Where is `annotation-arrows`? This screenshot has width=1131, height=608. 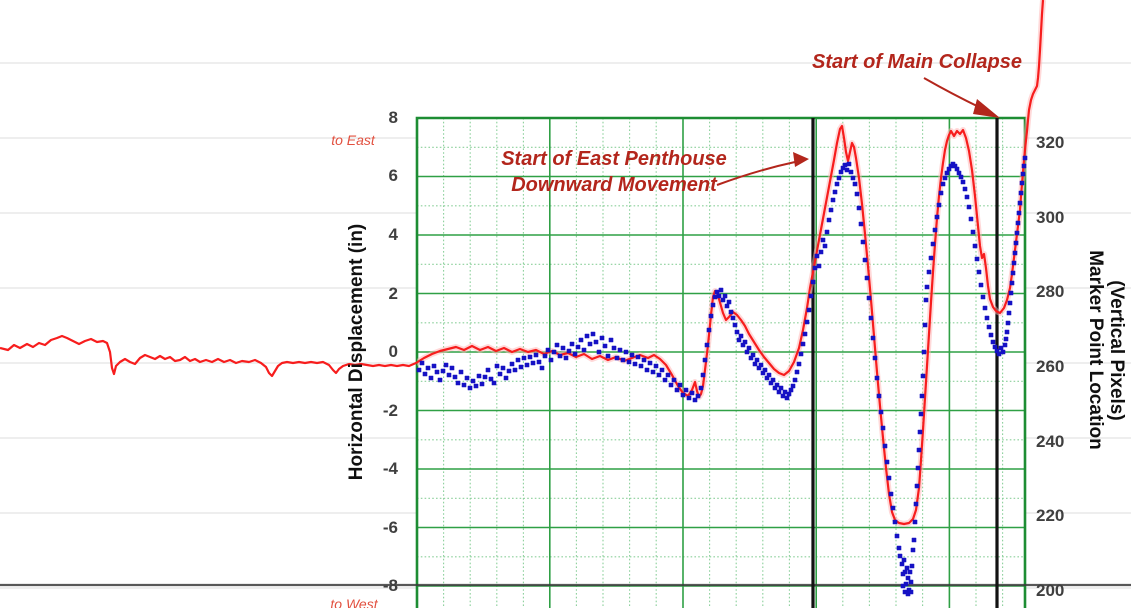 annotation-arrows is located at coordinates (858, 131).